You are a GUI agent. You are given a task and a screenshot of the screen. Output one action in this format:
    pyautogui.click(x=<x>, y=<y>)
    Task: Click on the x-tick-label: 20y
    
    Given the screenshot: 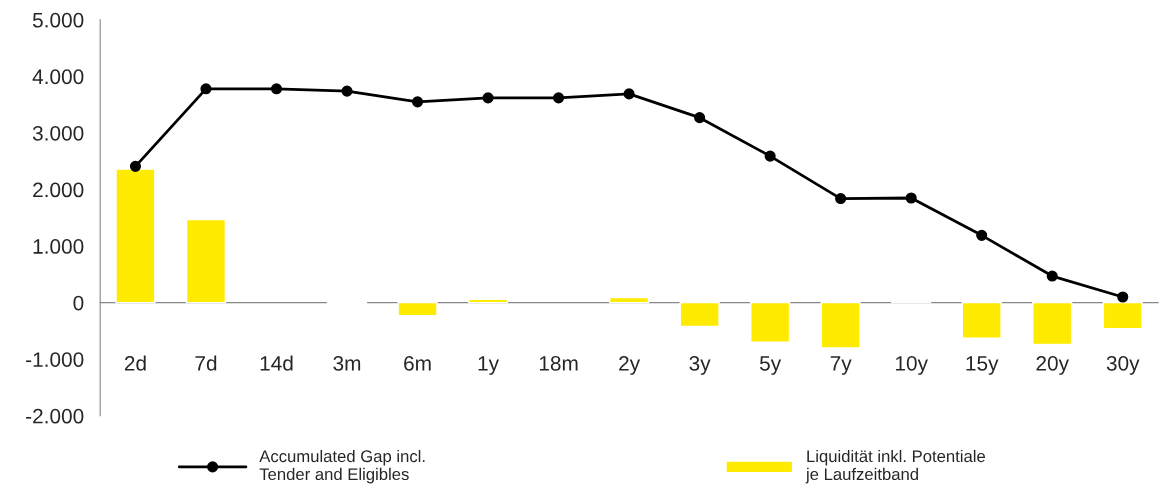 What is the action you would take?
    pyautogui.click(x=1052, y=365)
    